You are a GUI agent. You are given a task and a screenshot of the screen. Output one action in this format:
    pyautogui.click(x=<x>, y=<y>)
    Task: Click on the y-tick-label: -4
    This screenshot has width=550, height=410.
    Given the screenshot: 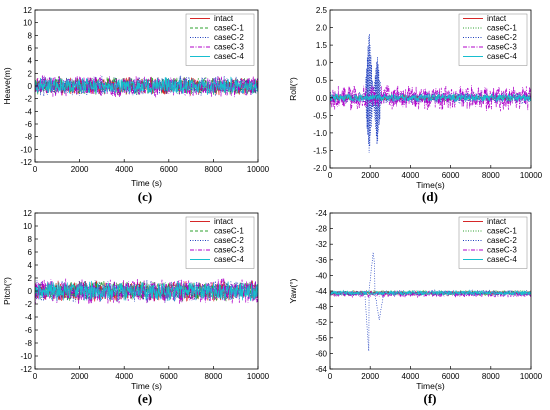 What is the action you would take?
    pyautogui.click(x=29, y=111)
    